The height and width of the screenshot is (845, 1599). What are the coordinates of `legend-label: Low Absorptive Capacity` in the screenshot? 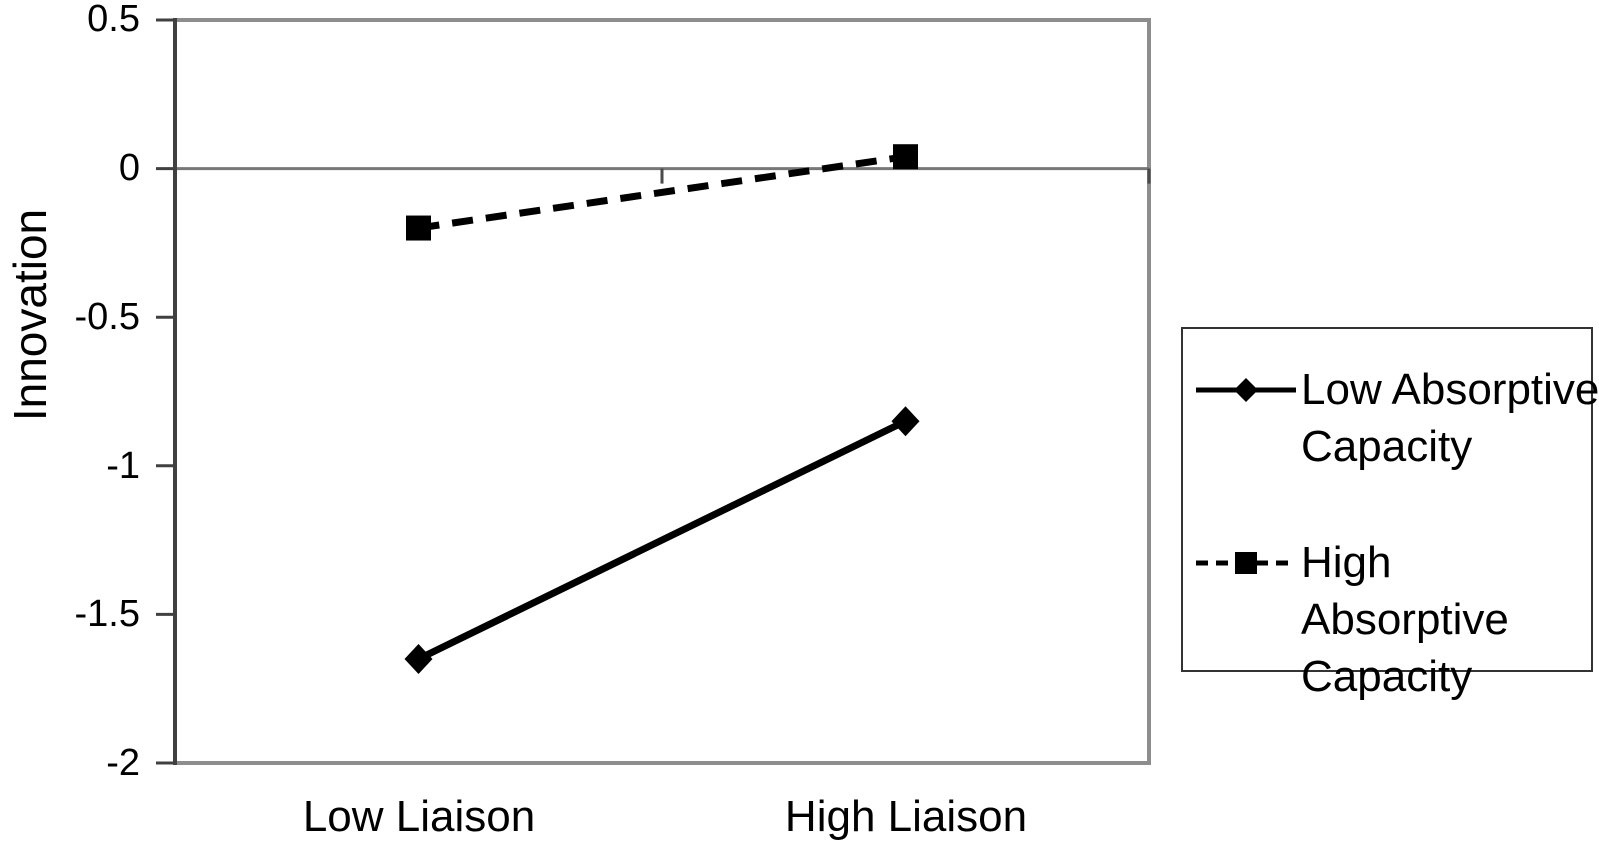 It's located at (1450, 418).